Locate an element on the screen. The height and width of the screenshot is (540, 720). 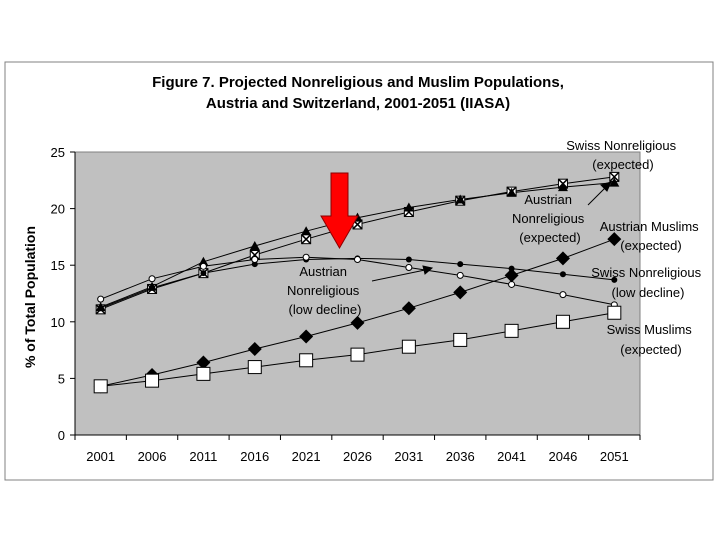
y-tick-label: 0 is located at coordinates (61, 435).